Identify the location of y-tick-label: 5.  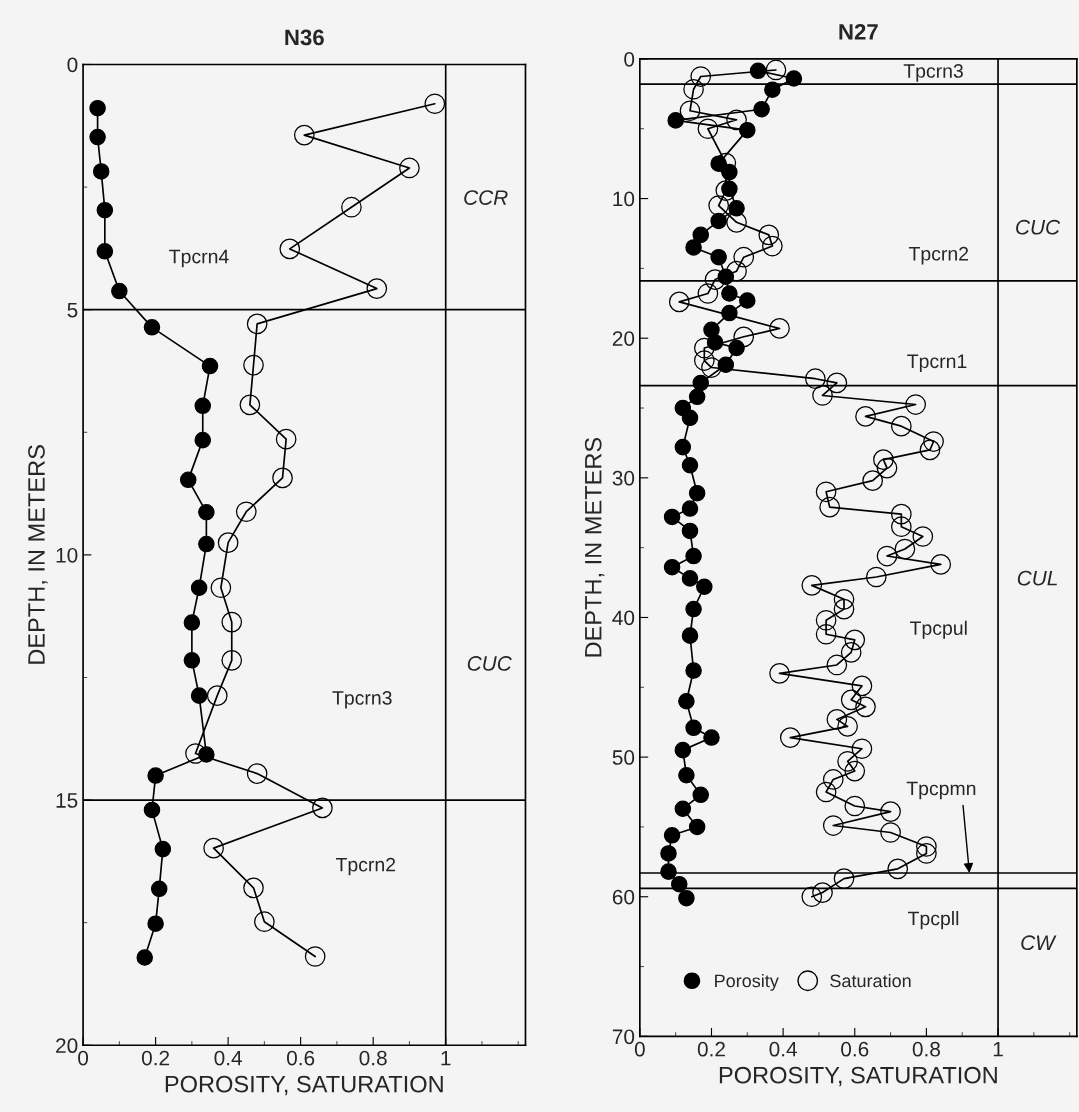
(72, 310).